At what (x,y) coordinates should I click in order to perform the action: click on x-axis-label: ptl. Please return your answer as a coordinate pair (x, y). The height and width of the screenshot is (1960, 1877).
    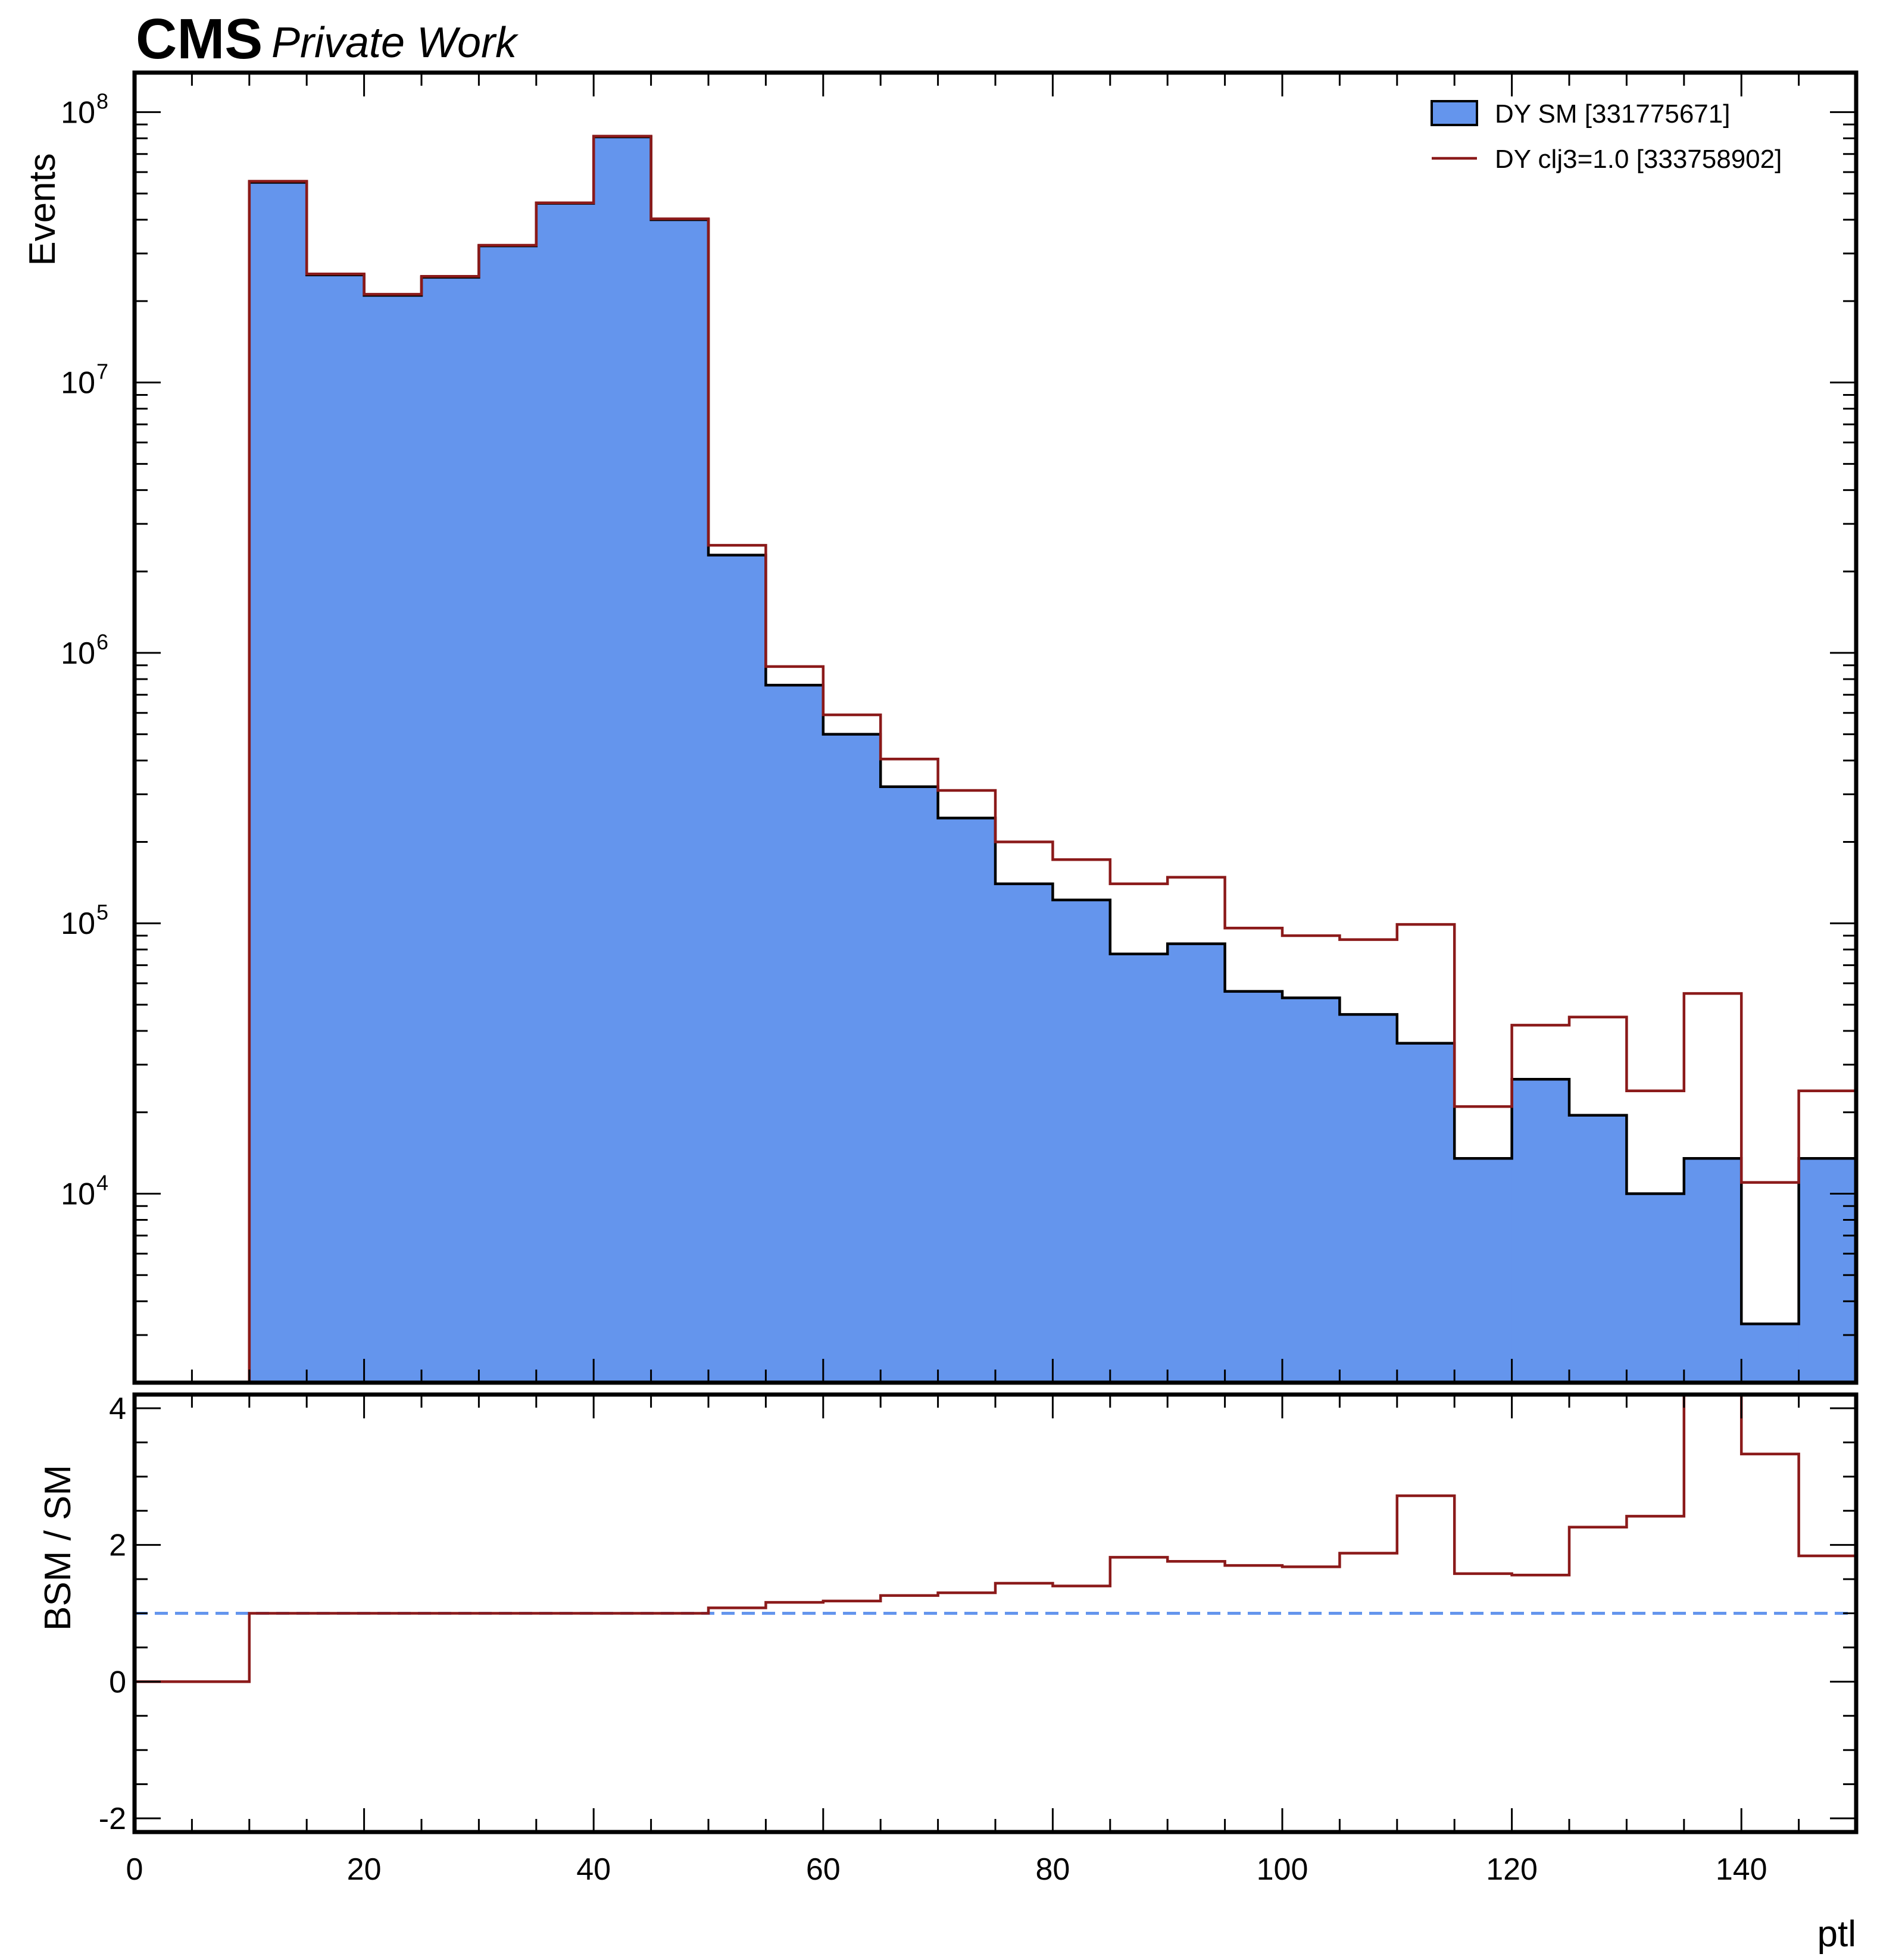
    Looking at the image, I should click on (1836, 1934).